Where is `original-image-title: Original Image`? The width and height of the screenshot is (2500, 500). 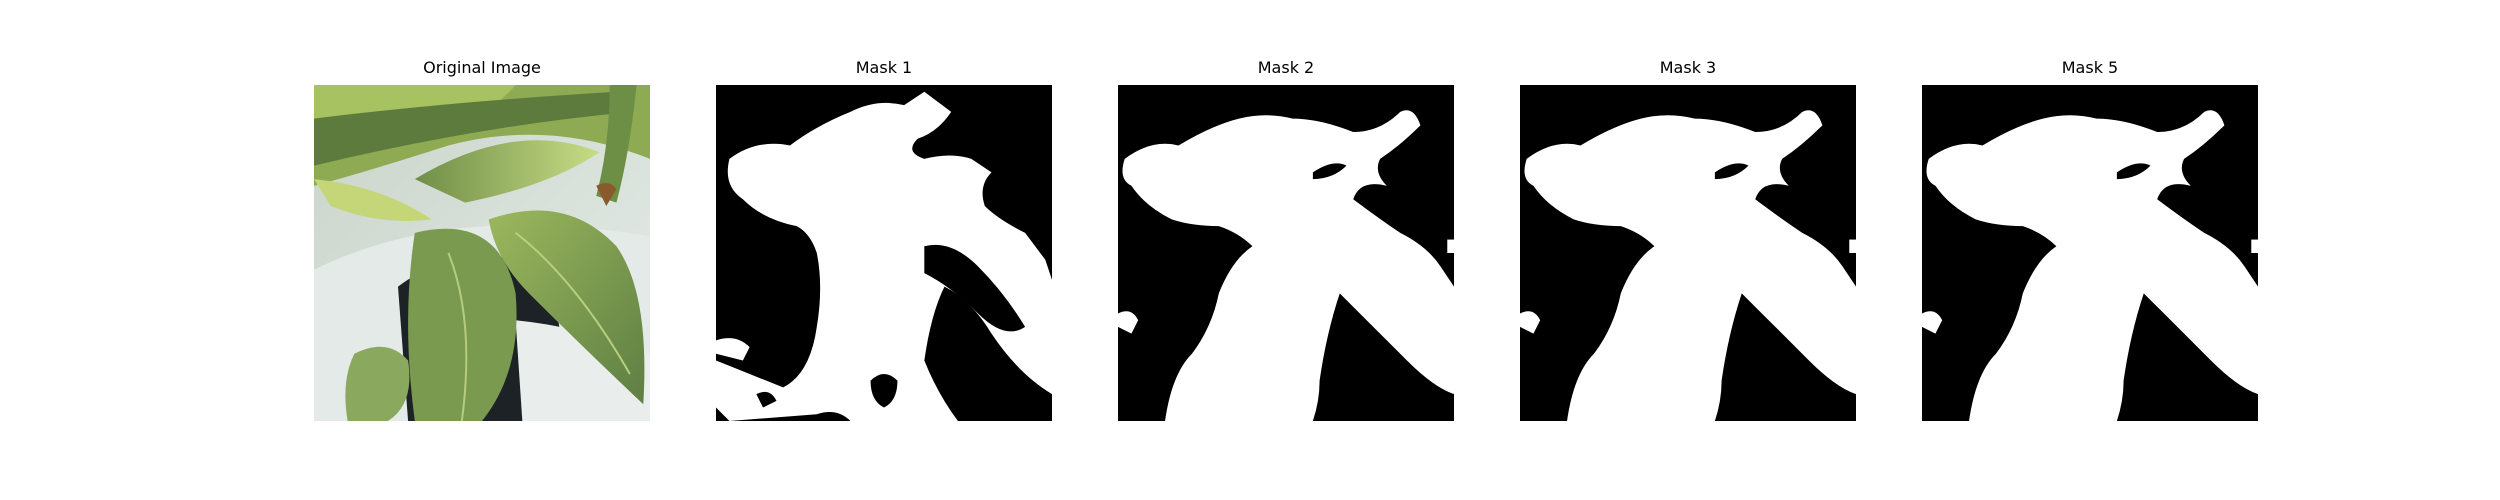
original-image-title: Original Image is located at coordinates (482, 67).